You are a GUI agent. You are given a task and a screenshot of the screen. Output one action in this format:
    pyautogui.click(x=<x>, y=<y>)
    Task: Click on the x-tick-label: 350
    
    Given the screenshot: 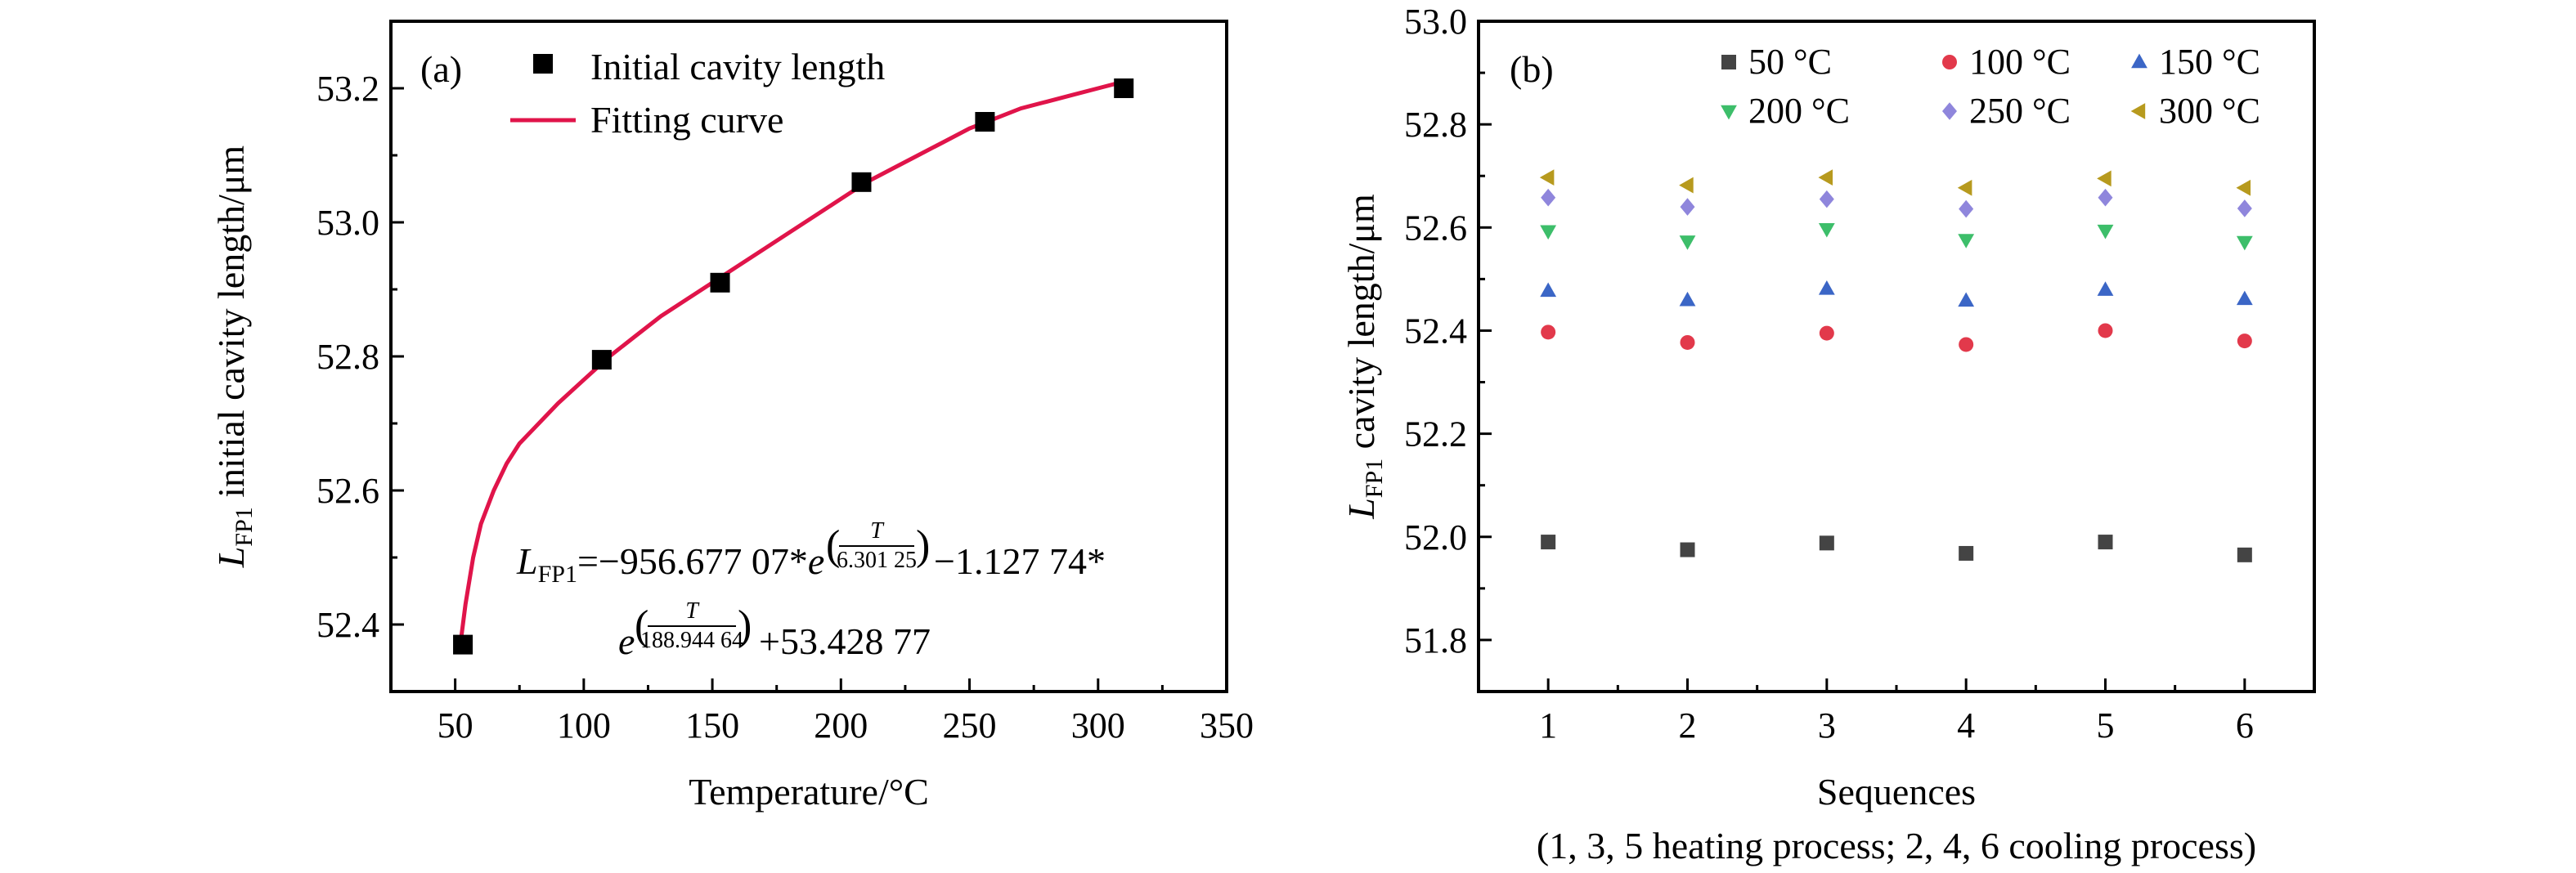 What is the action you would take?
    pyautogui.click(x=1227, y=725)
    